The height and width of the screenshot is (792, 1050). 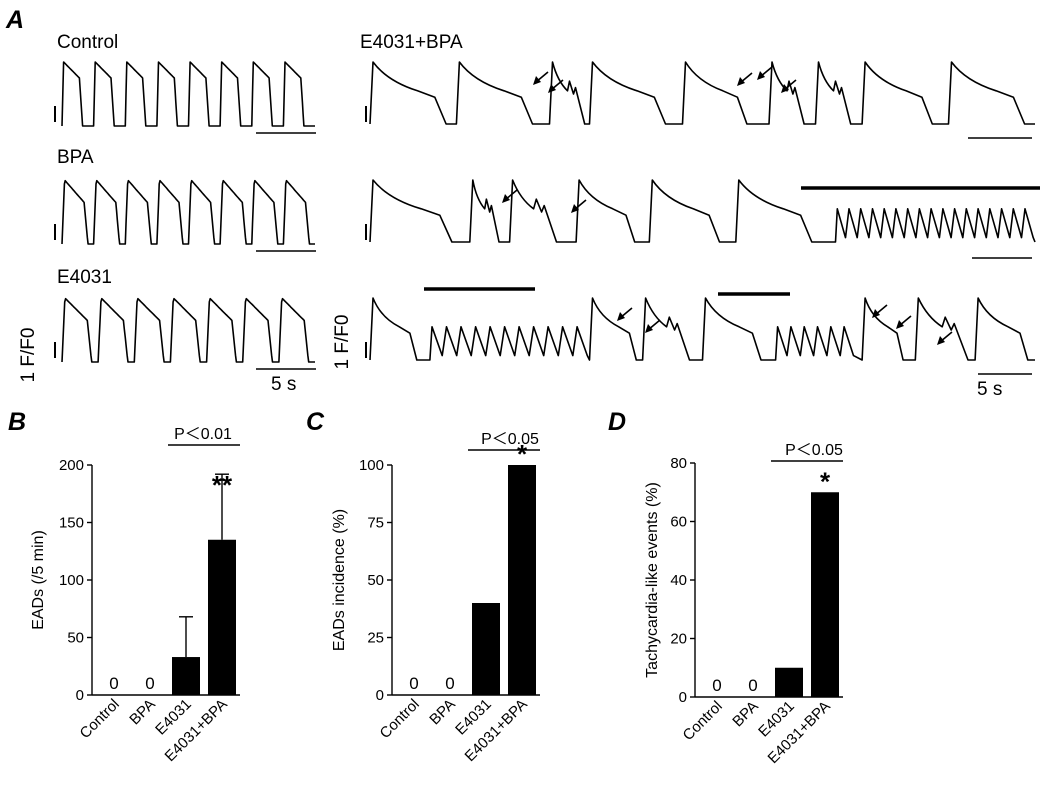 I want to click on y-tick-label: 75, so click(x=375, y=523).